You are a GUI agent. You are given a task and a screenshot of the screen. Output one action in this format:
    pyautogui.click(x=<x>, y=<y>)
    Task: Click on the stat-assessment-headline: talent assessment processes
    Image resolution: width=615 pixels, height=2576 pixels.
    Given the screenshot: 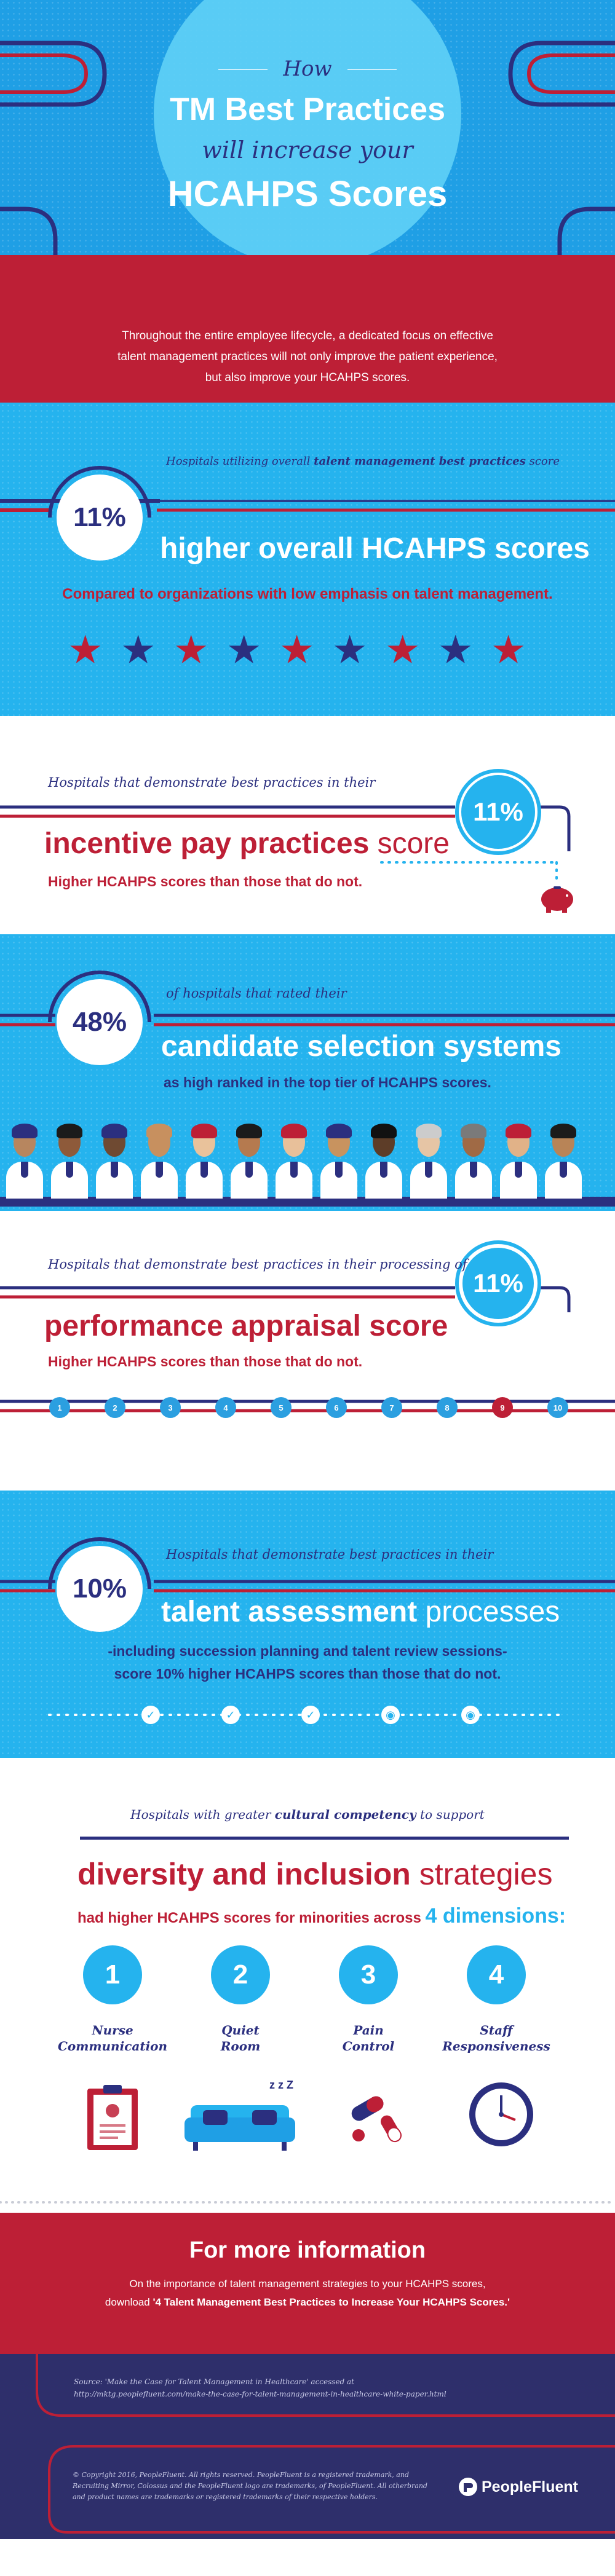 What is the action you would take?
    pyautogui.click(x=360, y=1612)
    